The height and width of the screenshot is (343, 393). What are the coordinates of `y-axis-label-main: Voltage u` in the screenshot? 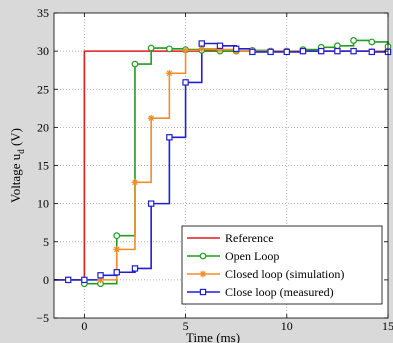 It's located at (15, 178).